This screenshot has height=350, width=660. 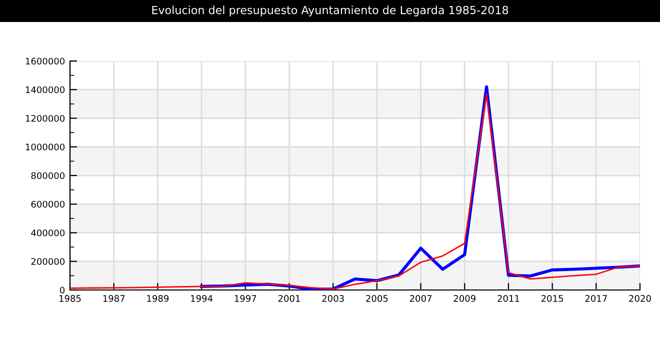 What do you see at coordinates (202, 298) in the screenshot?
I see `x-tick-label: 1994` at bounding box center [202, 298].